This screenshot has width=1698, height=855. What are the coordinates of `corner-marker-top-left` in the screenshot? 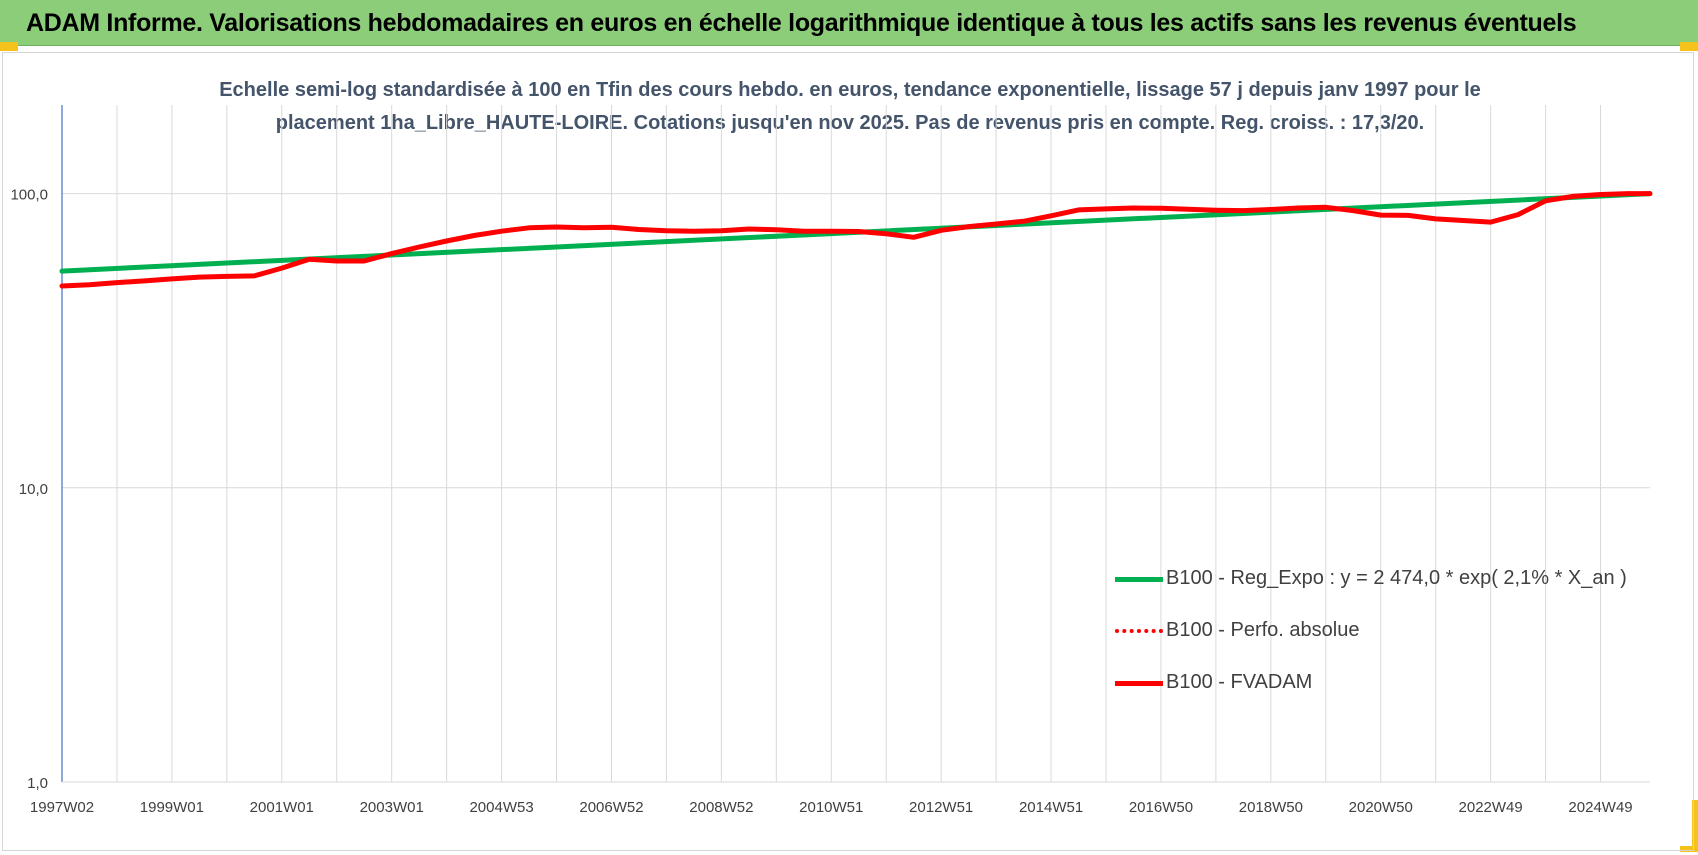 It's located at (9, 46).